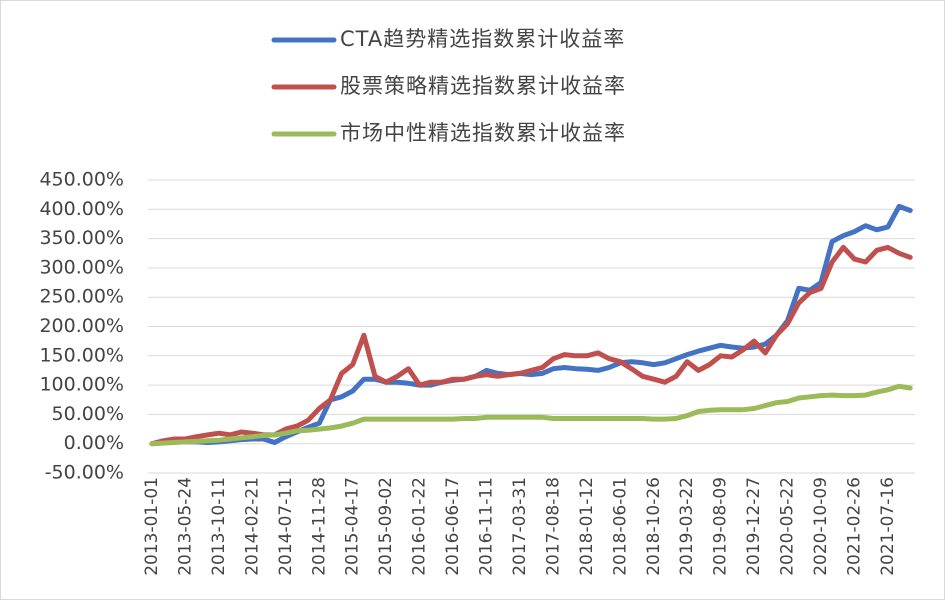 This screenshot has width=945, height=600. I want to click on series-line, so click(531, 415).